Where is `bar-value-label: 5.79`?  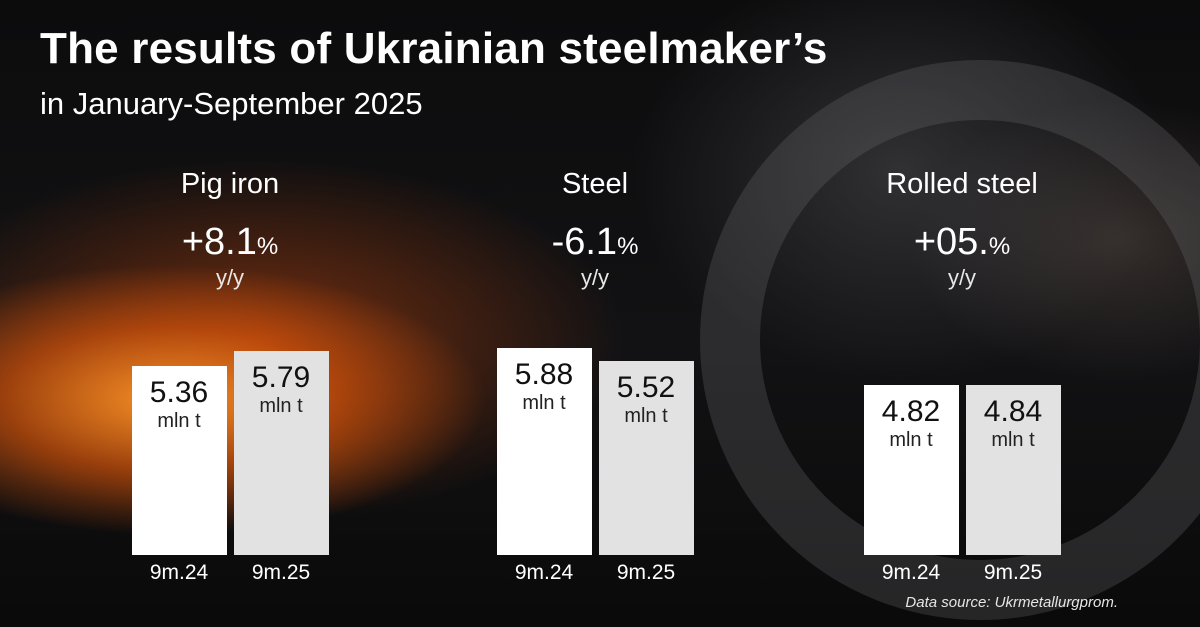 bar-value-label: 5.79 is located at coordinates (281, 378).